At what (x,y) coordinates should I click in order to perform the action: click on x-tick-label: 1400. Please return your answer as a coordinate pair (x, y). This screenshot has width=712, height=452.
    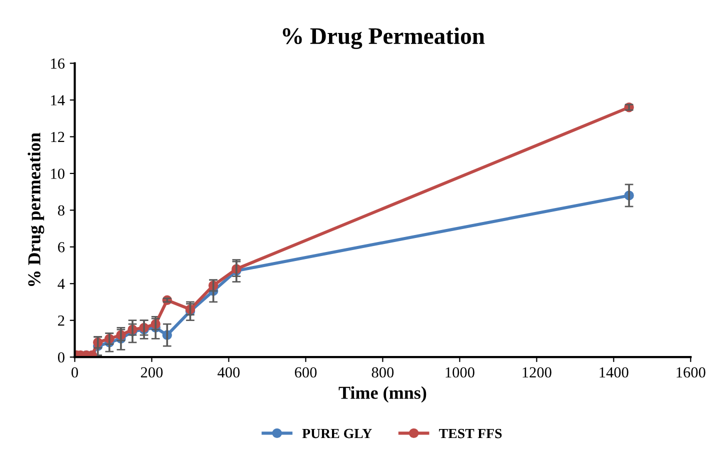
    Looking at the image, I should click on (614, 372).